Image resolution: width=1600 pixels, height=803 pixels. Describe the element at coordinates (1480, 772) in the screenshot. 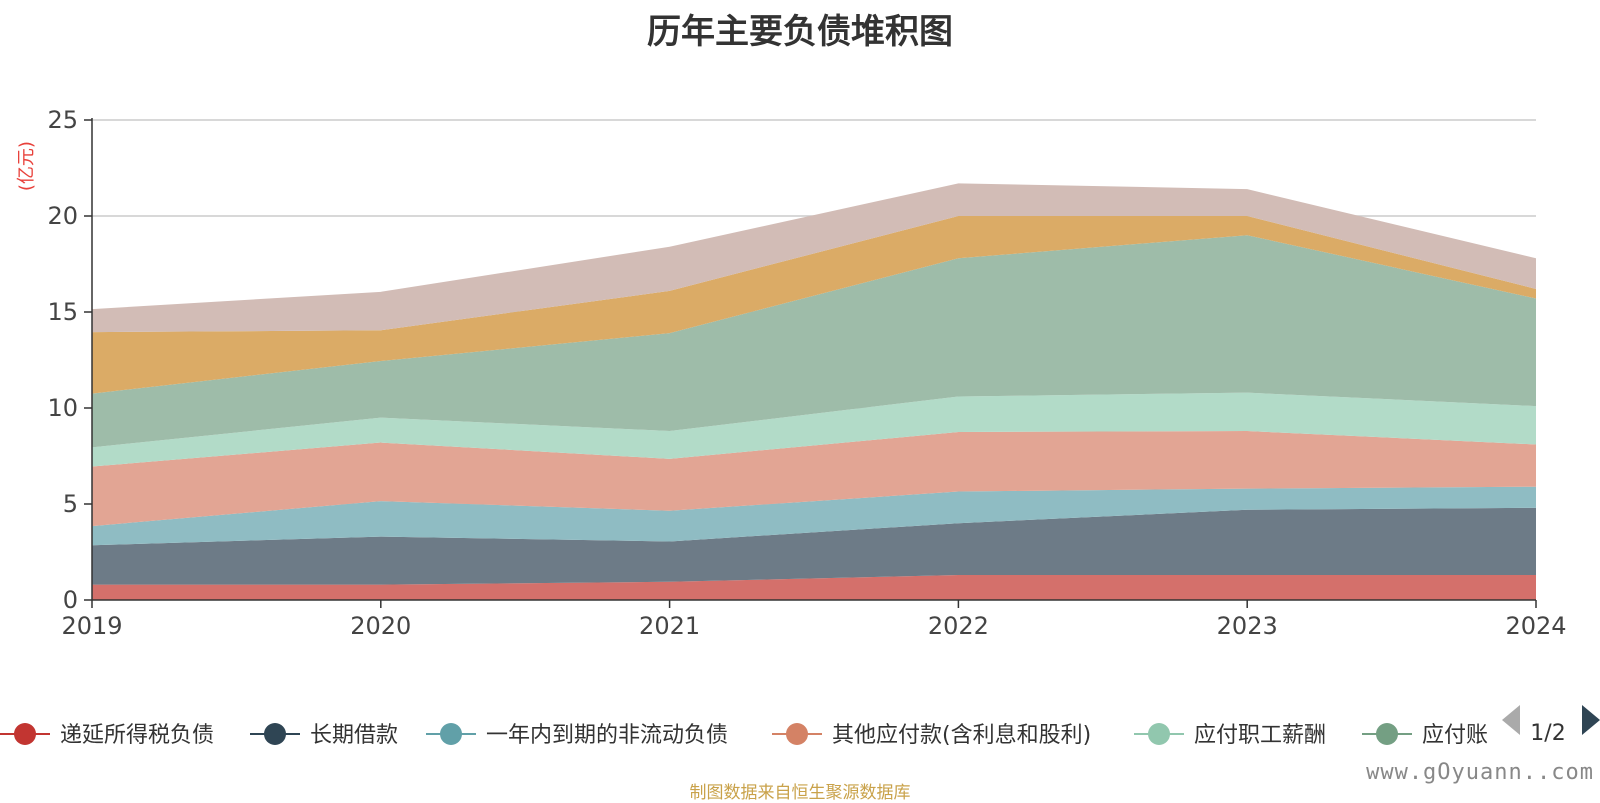

I see `watermark: www.gOyuann..com` at that location.